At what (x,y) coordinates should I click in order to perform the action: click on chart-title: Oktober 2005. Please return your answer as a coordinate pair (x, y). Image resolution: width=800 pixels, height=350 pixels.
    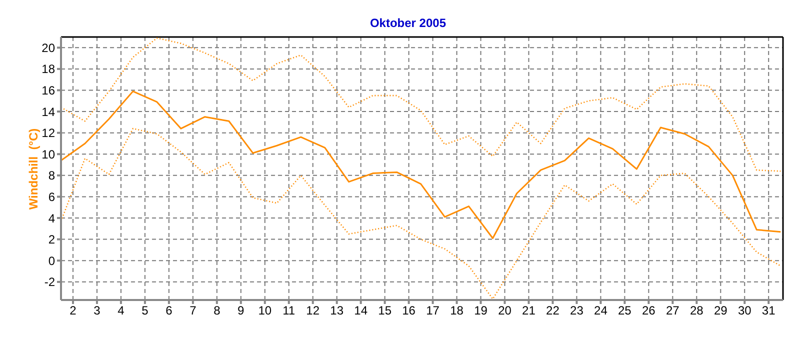
    Looking at the image, I should click on (408, 23).